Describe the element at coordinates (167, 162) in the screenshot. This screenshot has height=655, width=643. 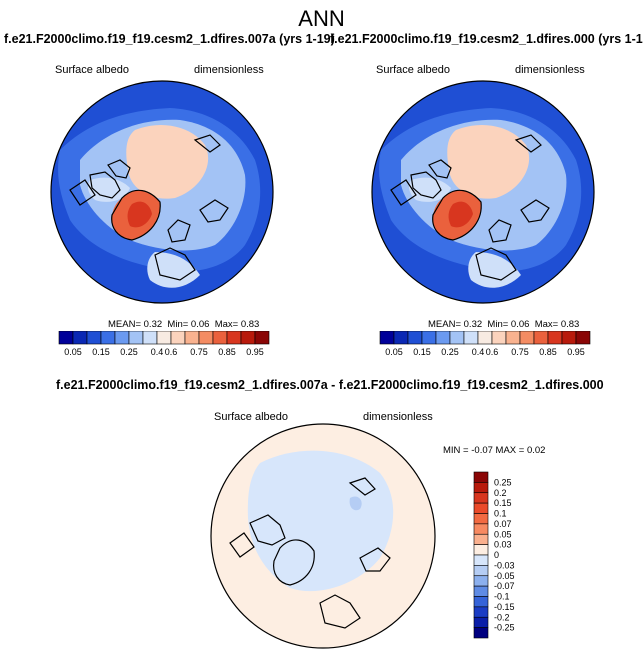
I see `left-seaice` at that location.